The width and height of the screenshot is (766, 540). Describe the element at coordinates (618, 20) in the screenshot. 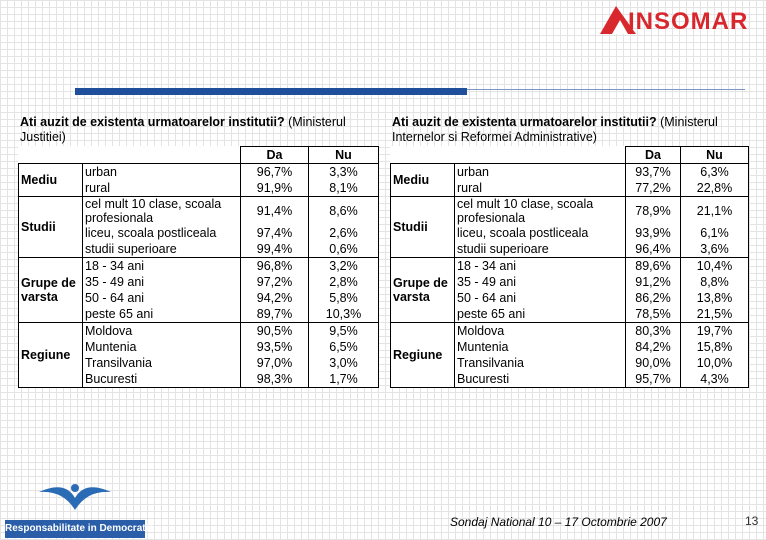

I see `logo-icon` at that location.